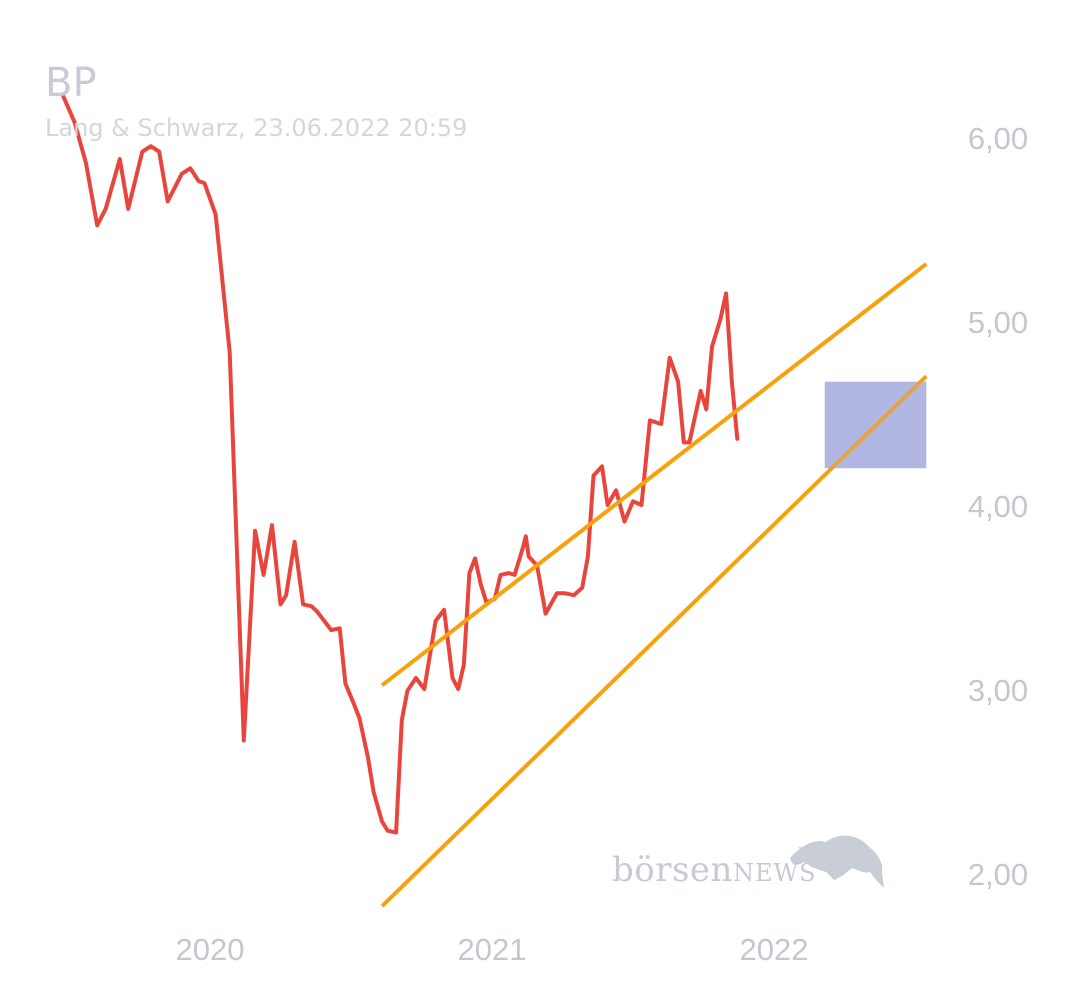 Image resolution: width=1080 pixels, height=995 pixels. What do you see at coordinates (998, 138) in the screenshot?
I see `y-tick-label: 6,00` at bounding box center [998, 138].